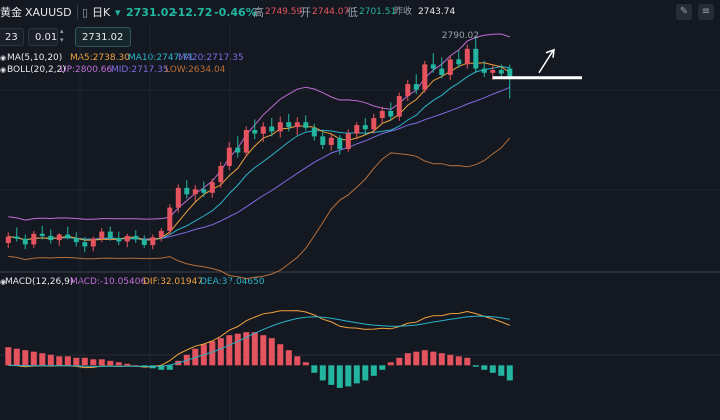 The height and width of the screenshot is (420, 720). Describe the element at coordinates (12, 37) in the screenshot. I see `lots-input: 23` at that location.